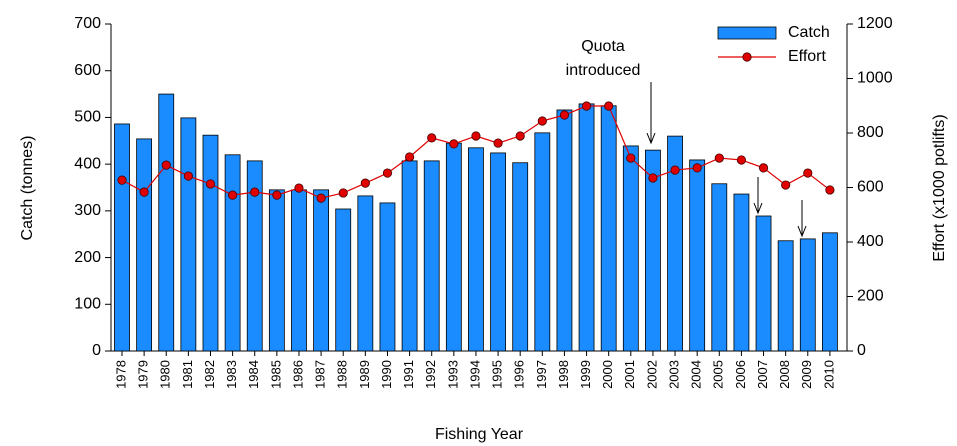 Image resolution: width=957 pixels, height=446 pixels. Describe the element at coordinates (209, 374) in the screenshot. I see `x-tick-label: 1982` at that location.